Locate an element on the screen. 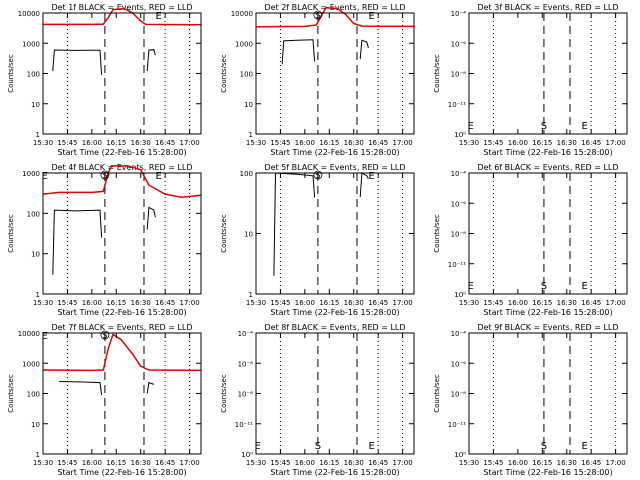  panel-title: Det 4f BLACK = Events, RED = LLD is located at coordinates (121, 167).